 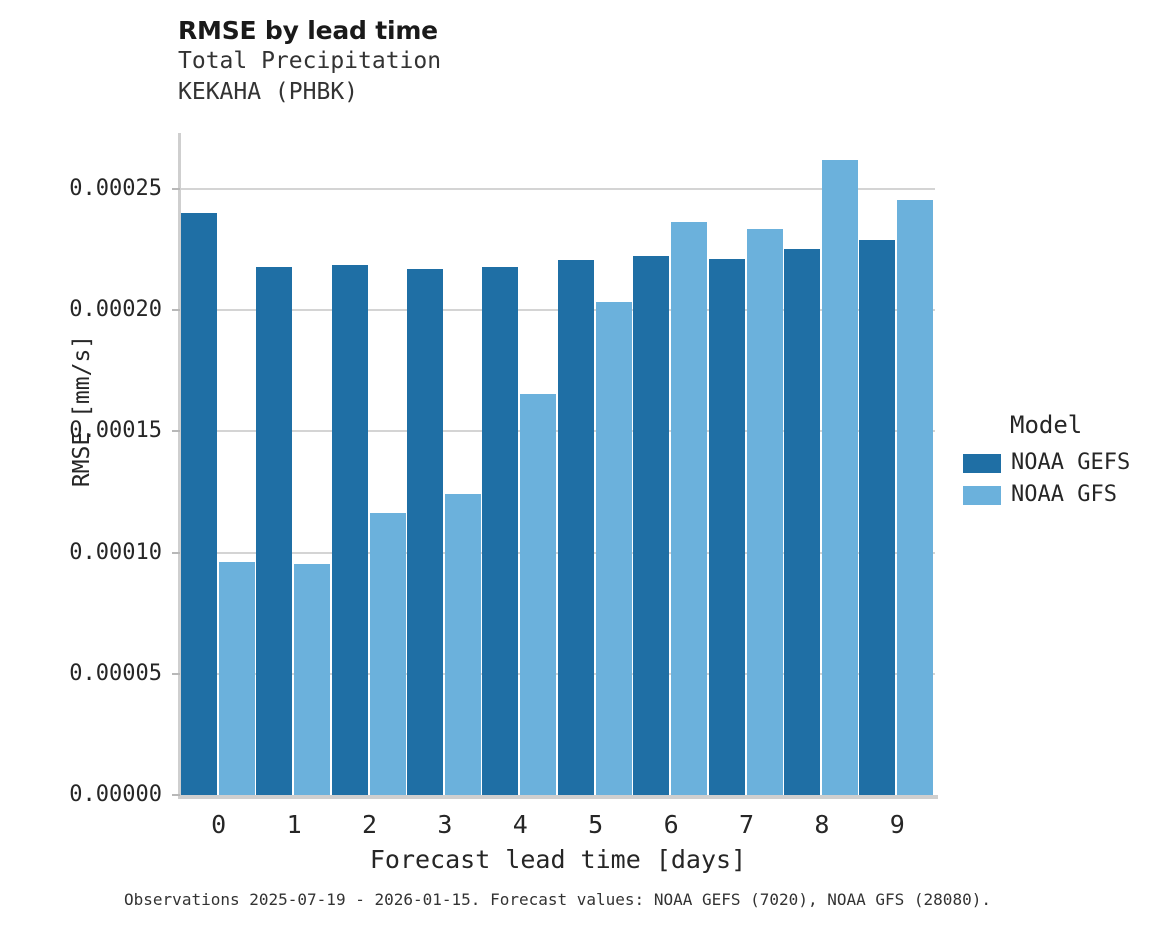 I want to click on y-tick-label: 0.00025, so click(x=115, y=188).